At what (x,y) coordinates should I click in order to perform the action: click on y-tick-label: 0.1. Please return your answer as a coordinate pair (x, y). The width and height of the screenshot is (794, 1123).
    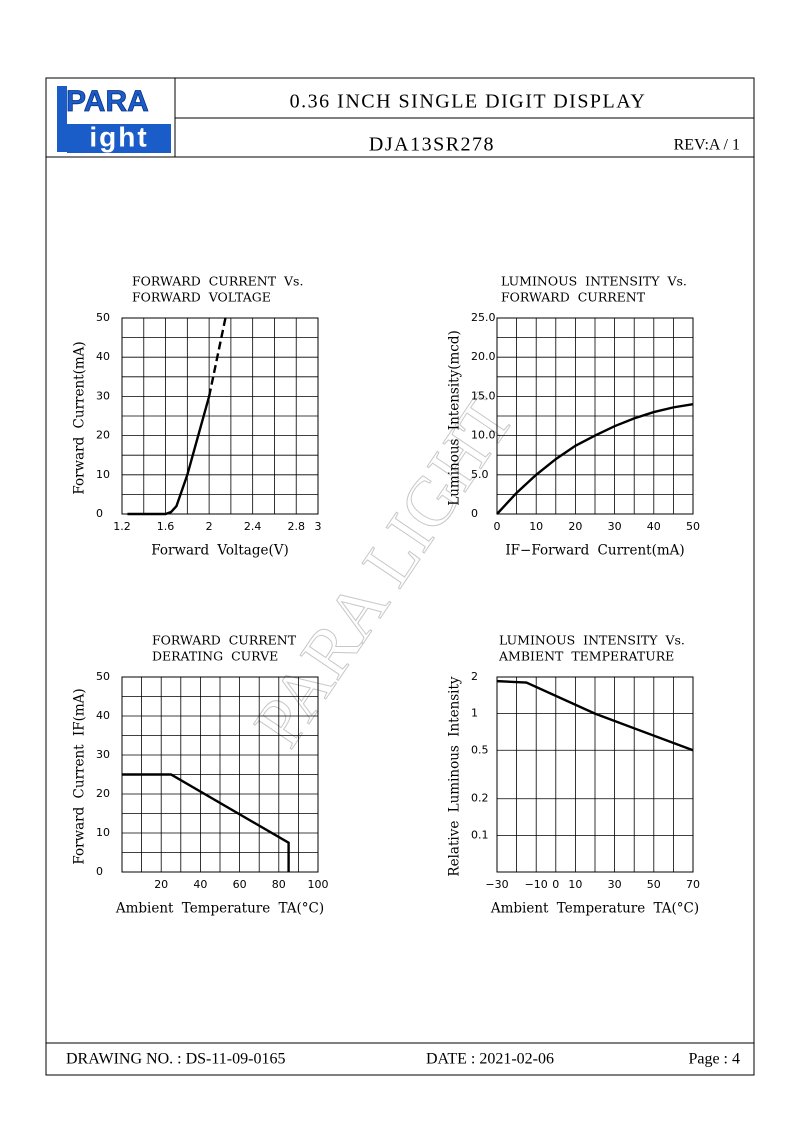
    Looking at the image, I should click on (480, 834).